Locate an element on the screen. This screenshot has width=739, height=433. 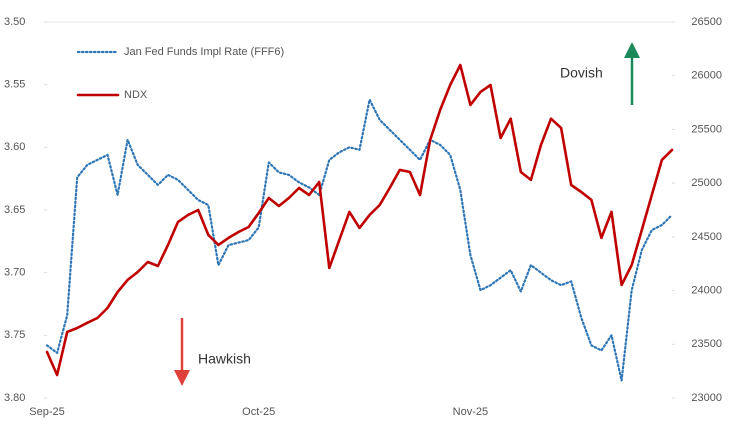
legend-label: Jan Fed Funds Impl Rate (FFF6) is located at coordinates (204, 52).